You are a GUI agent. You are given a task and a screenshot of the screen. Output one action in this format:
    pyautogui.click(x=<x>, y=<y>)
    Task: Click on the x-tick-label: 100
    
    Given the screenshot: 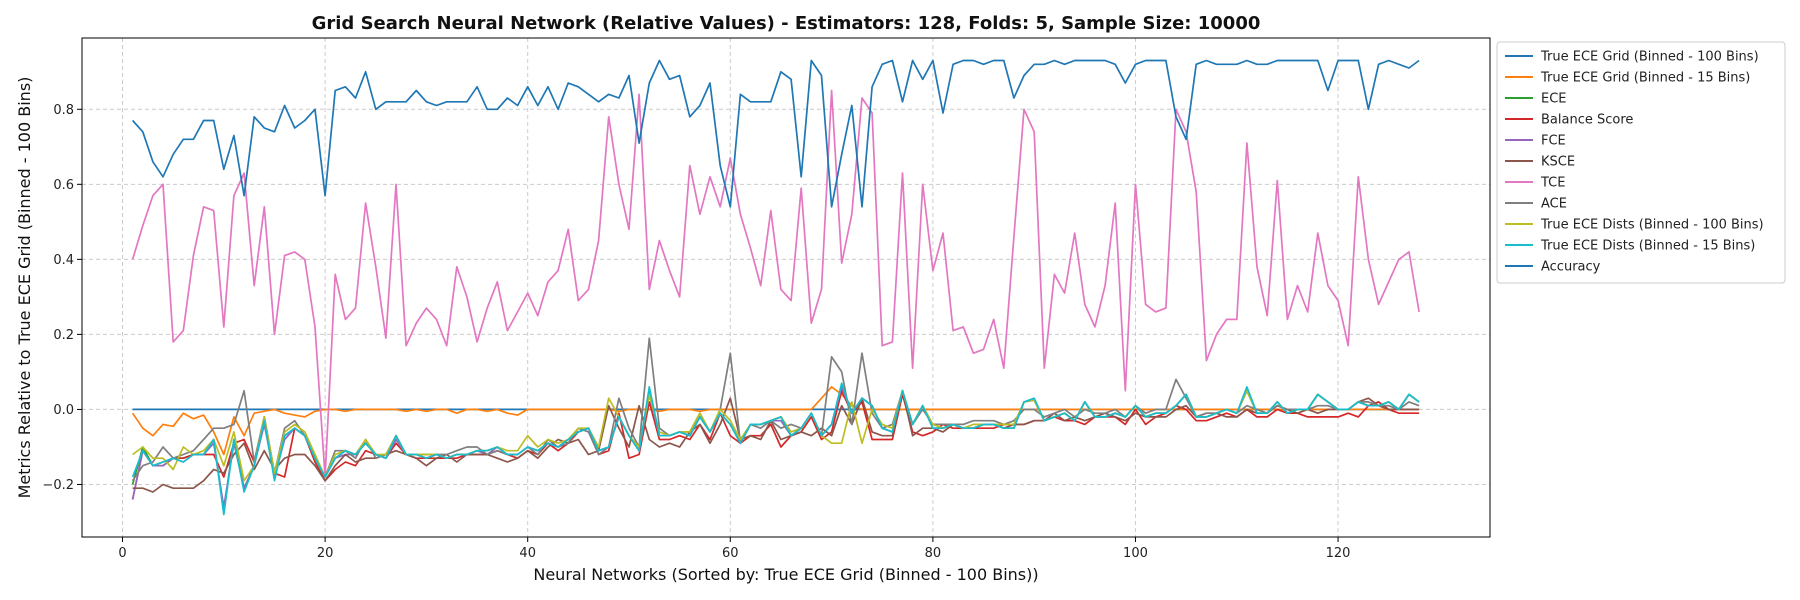 What is the action you would take?
    pyautogui.click(x=1135, y=553)
    